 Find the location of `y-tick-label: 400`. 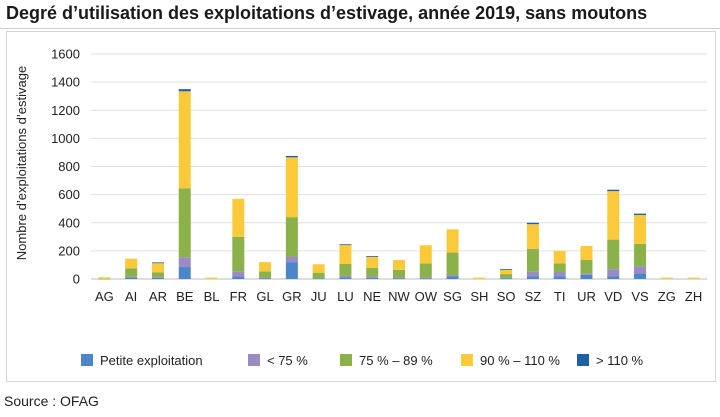

y-tick-label: 400 is located at coordinates (69, 222).